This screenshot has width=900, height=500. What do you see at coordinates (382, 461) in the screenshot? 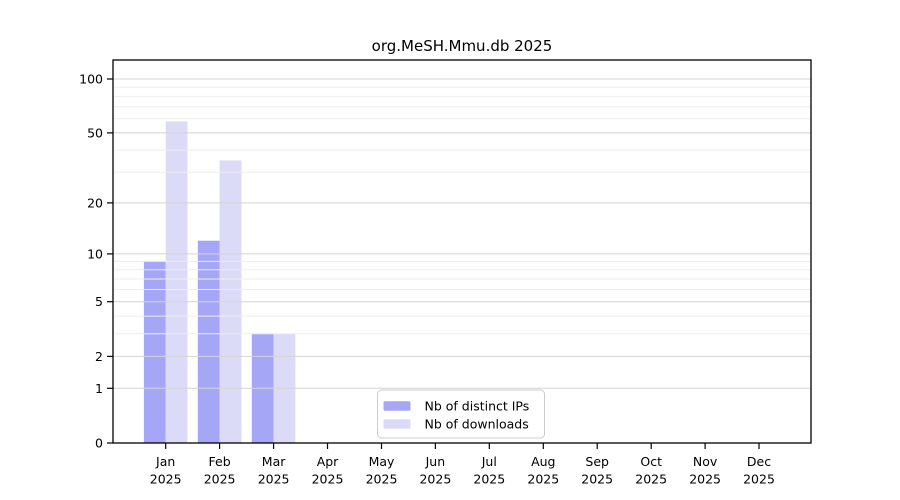
I see `x-tick-label-month: May` at bounding box center [382, 461].